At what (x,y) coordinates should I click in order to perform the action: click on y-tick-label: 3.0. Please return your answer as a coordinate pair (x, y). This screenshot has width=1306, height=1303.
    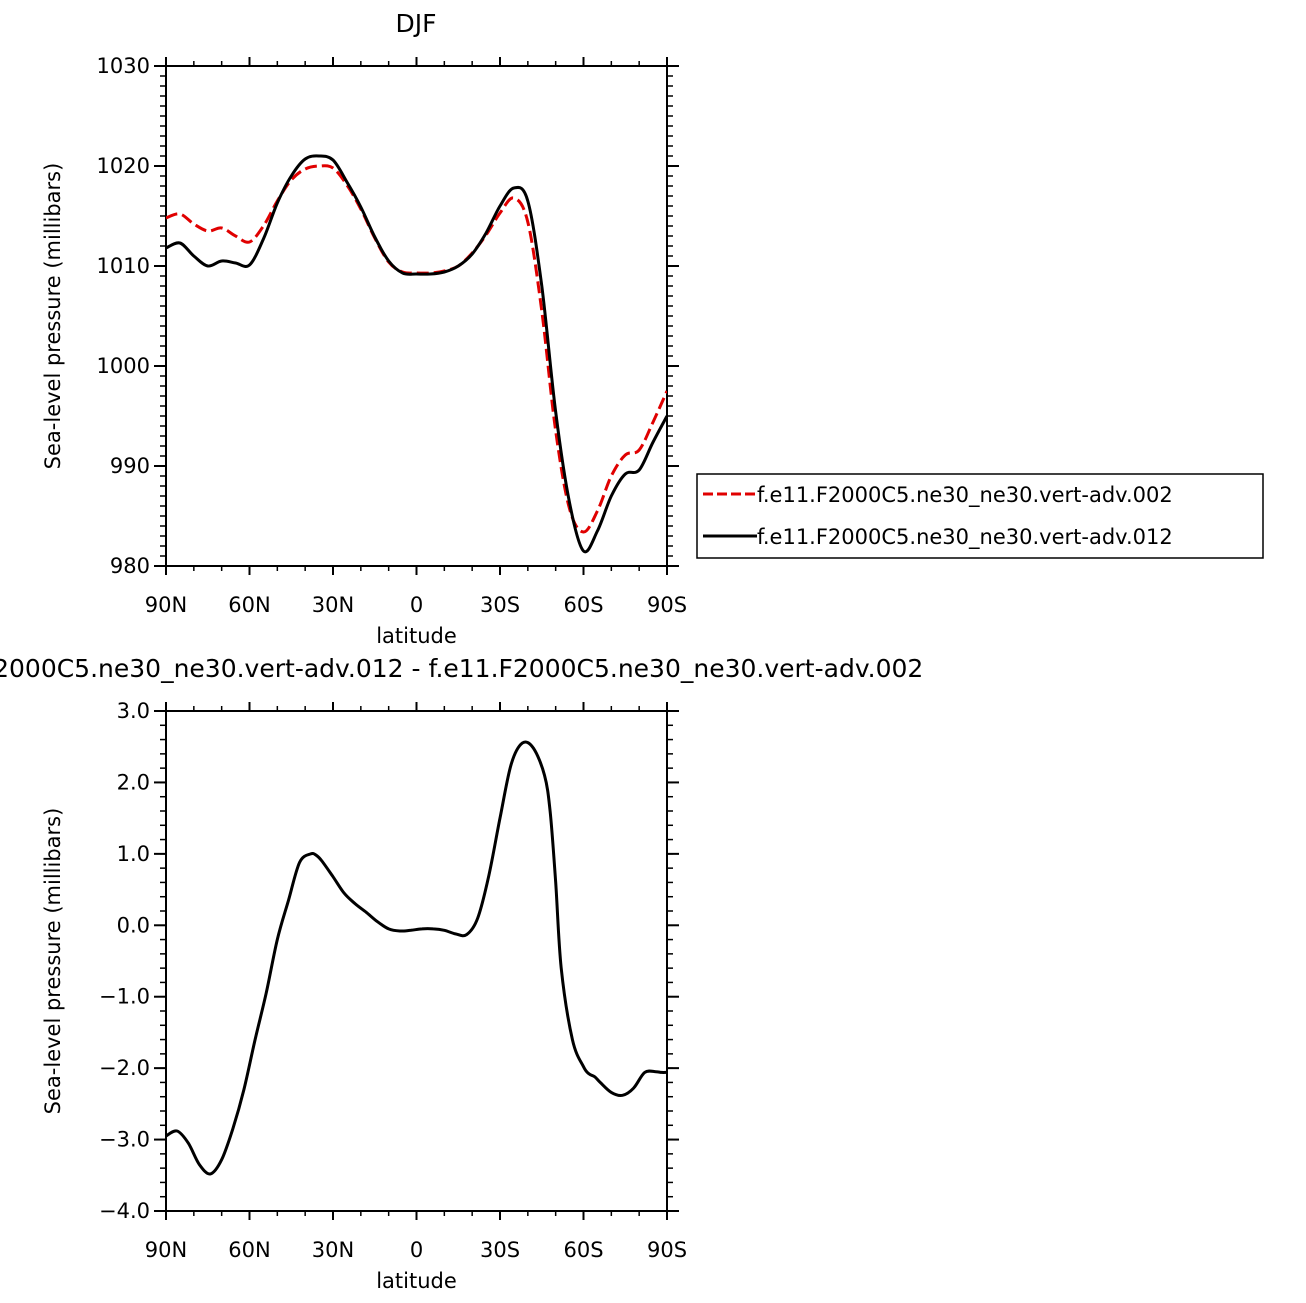
    Looking at the image, I should click on (133, 711).